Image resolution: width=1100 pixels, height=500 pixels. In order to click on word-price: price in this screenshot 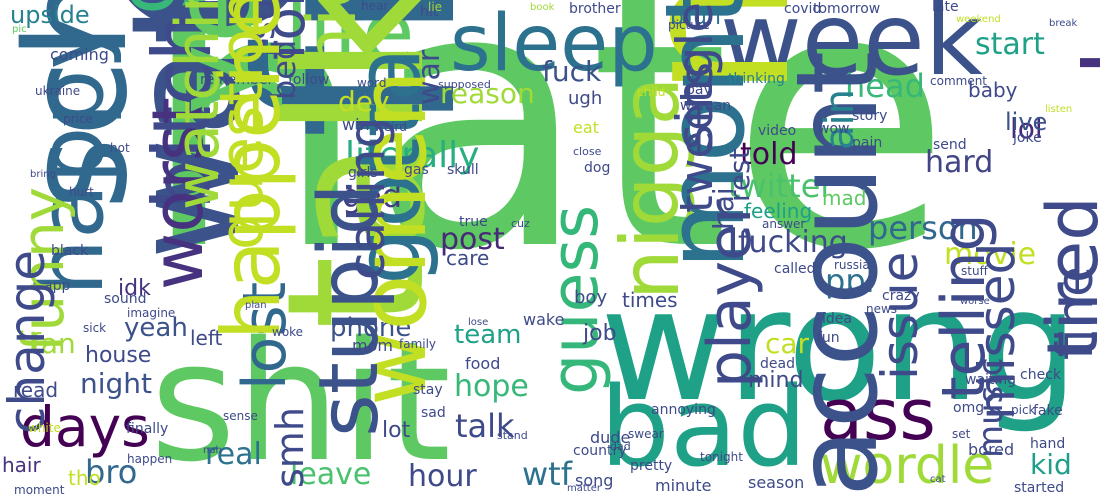, I will do `click(78, 119)`.